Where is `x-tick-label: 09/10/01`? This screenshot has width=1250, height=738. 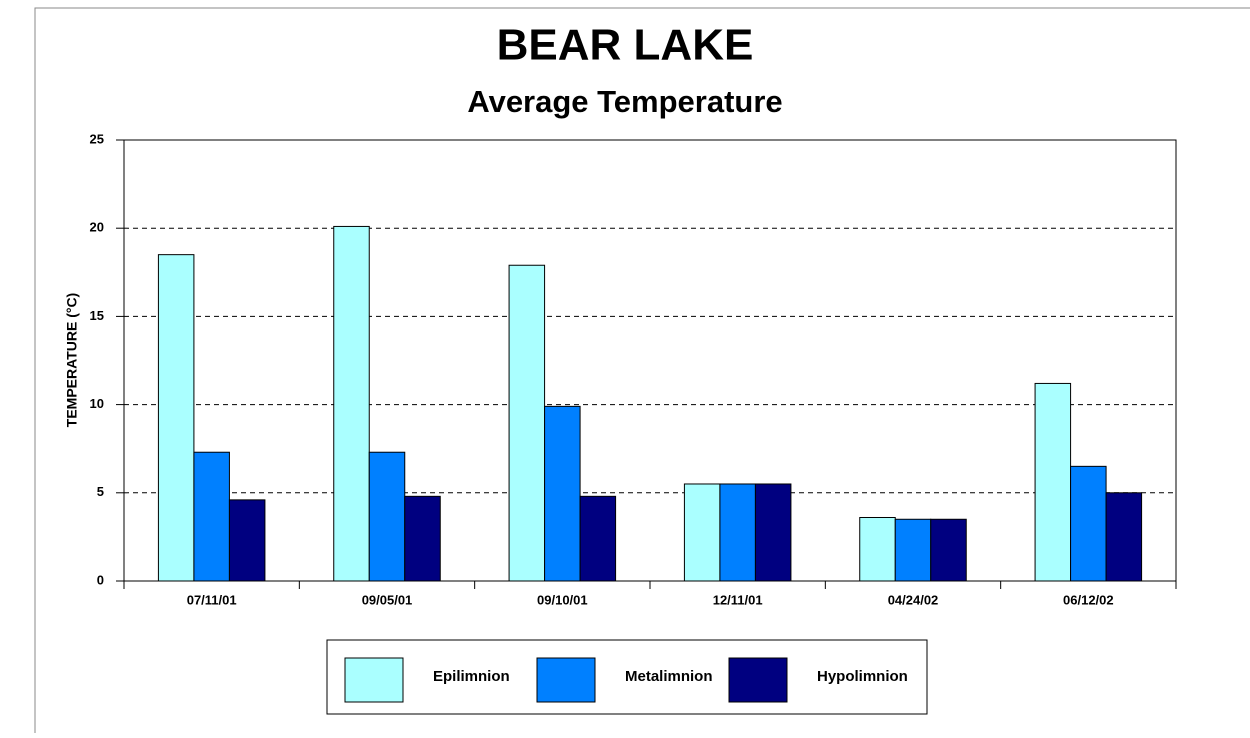
x-tick-label: 09/10/01 is located at coordinates (562, 599).